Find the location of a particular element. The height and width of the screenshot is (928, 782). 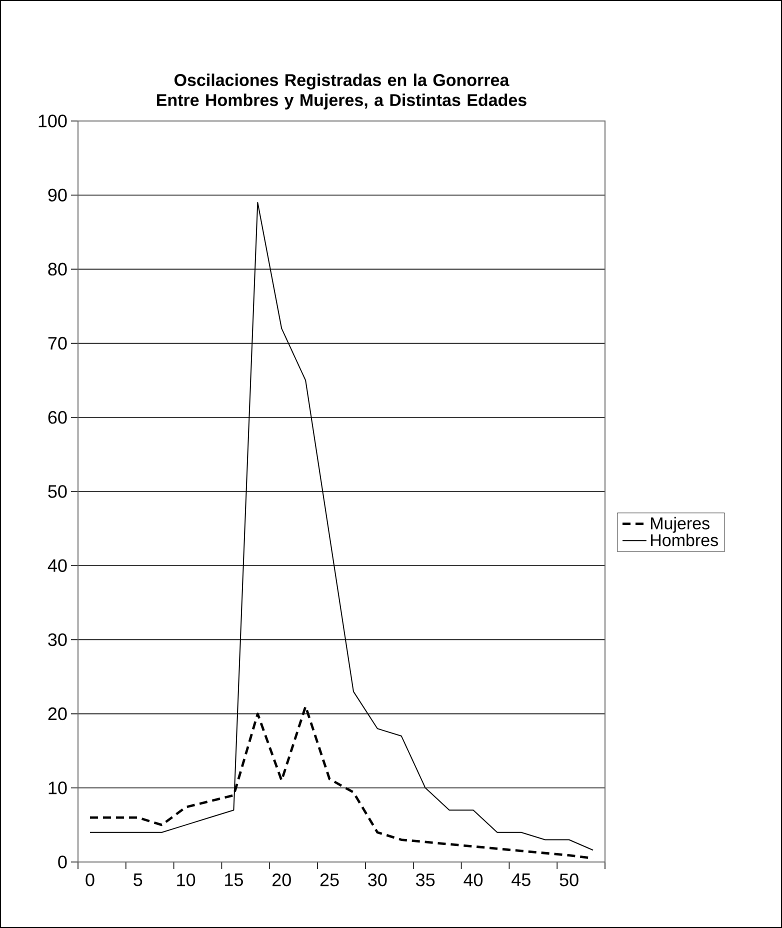

x-tick-label: 25 is located at coordinates (329, 880).